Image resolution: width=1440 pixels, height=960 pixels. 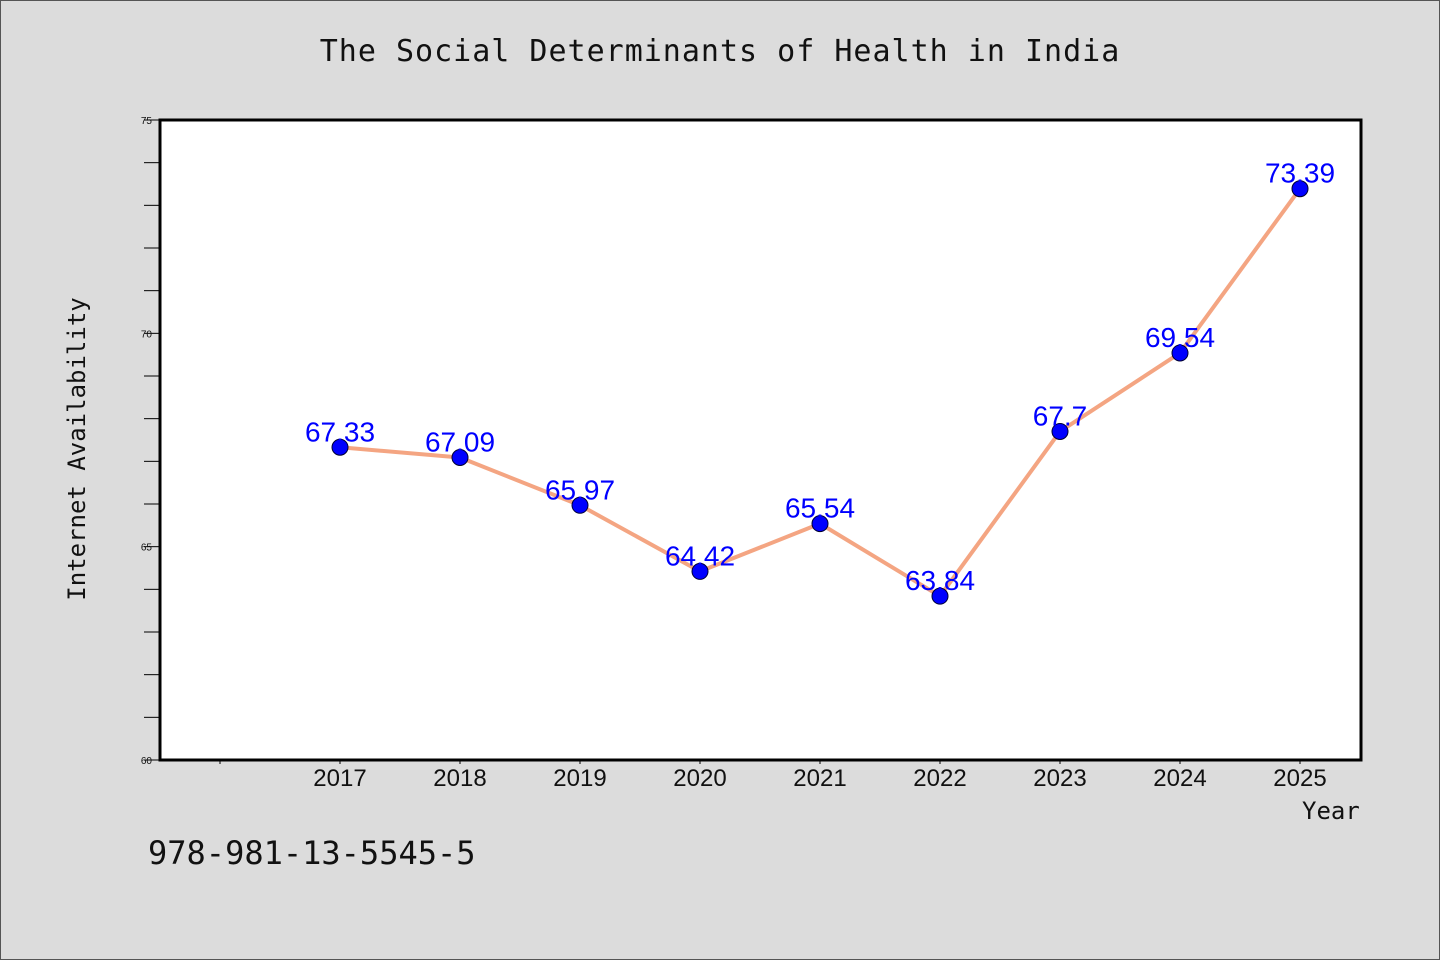 I want to click on data-label: 67.7, so click(x=1060, y=415).